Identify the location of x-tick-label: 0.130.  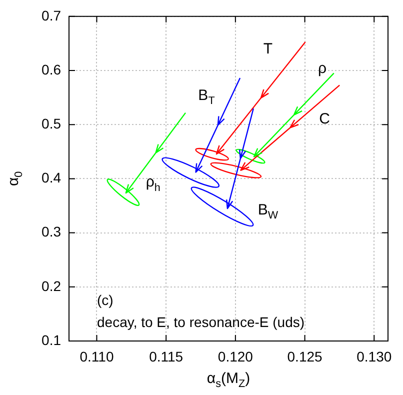
(374, 356).